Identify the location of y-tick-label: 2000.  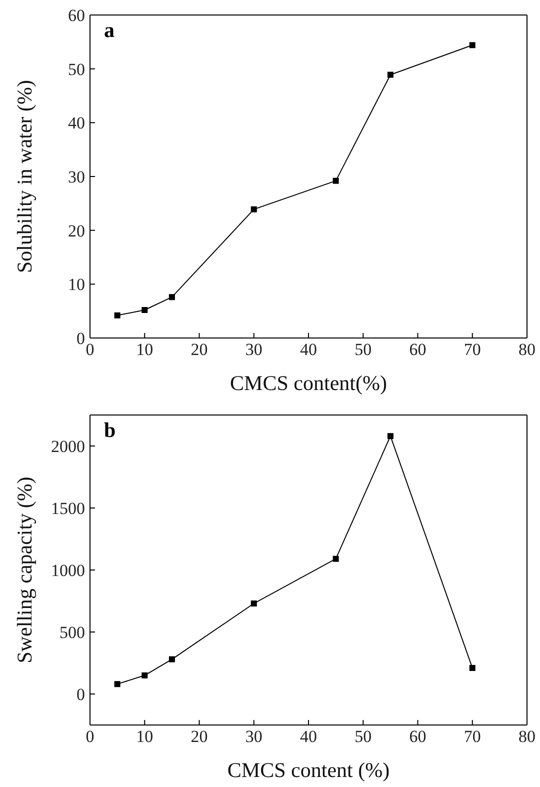
(68, 446).